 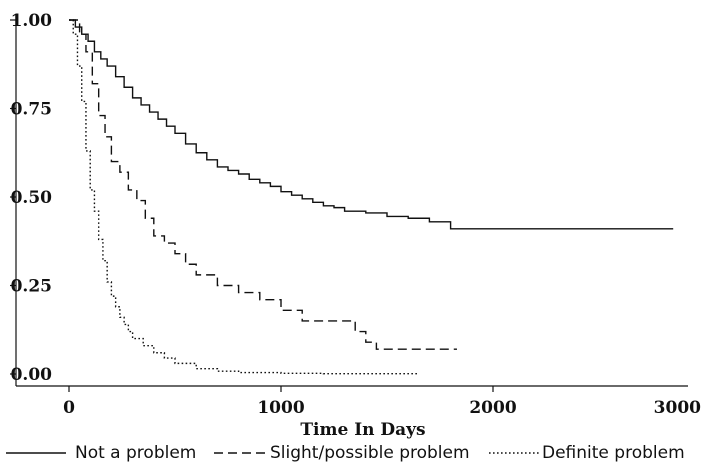 I want to click on y-tick-label: 0.00, so click(x=32, y=375).